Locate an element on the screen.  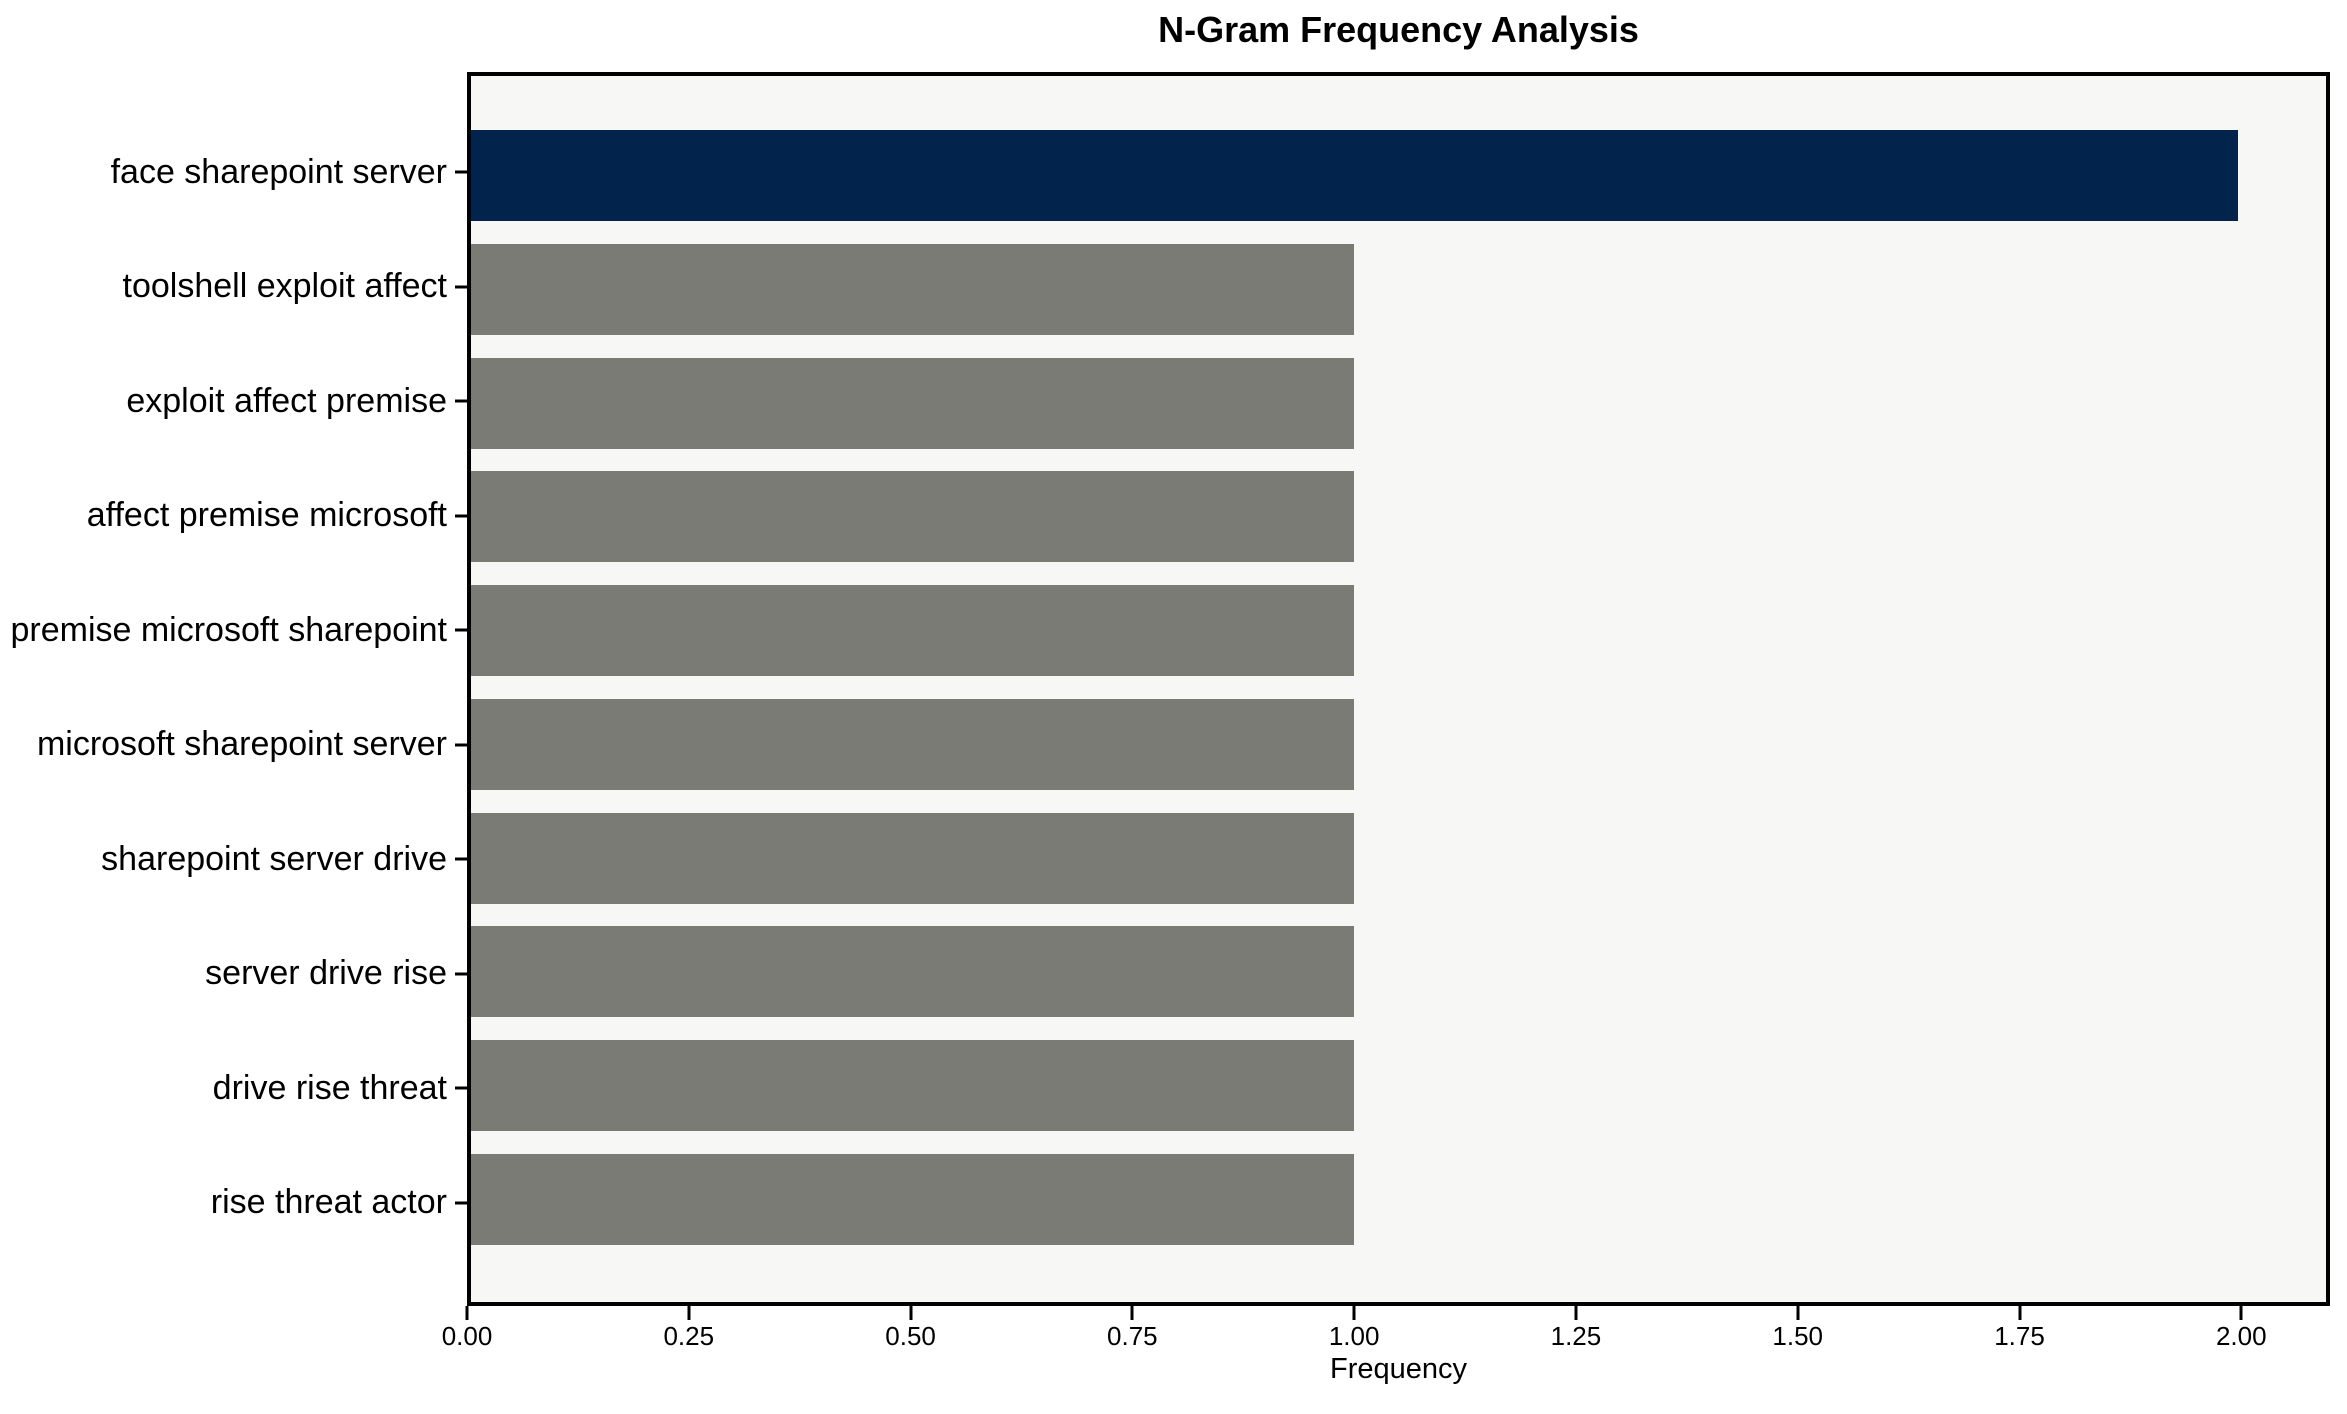
y-label-row: affect premise microsoft is located at coordinates (233, 516).